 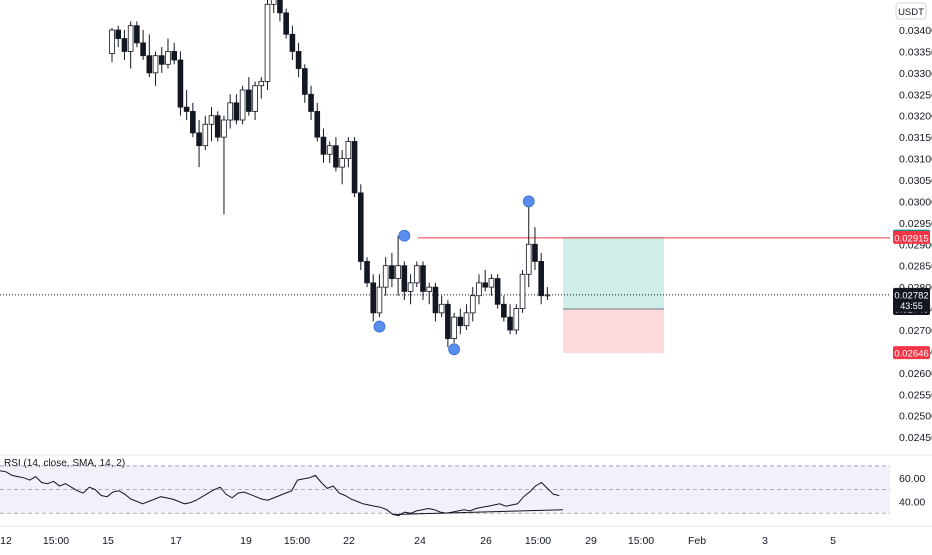 I want to click on time-tick: 22, so click(x=349, y=541).